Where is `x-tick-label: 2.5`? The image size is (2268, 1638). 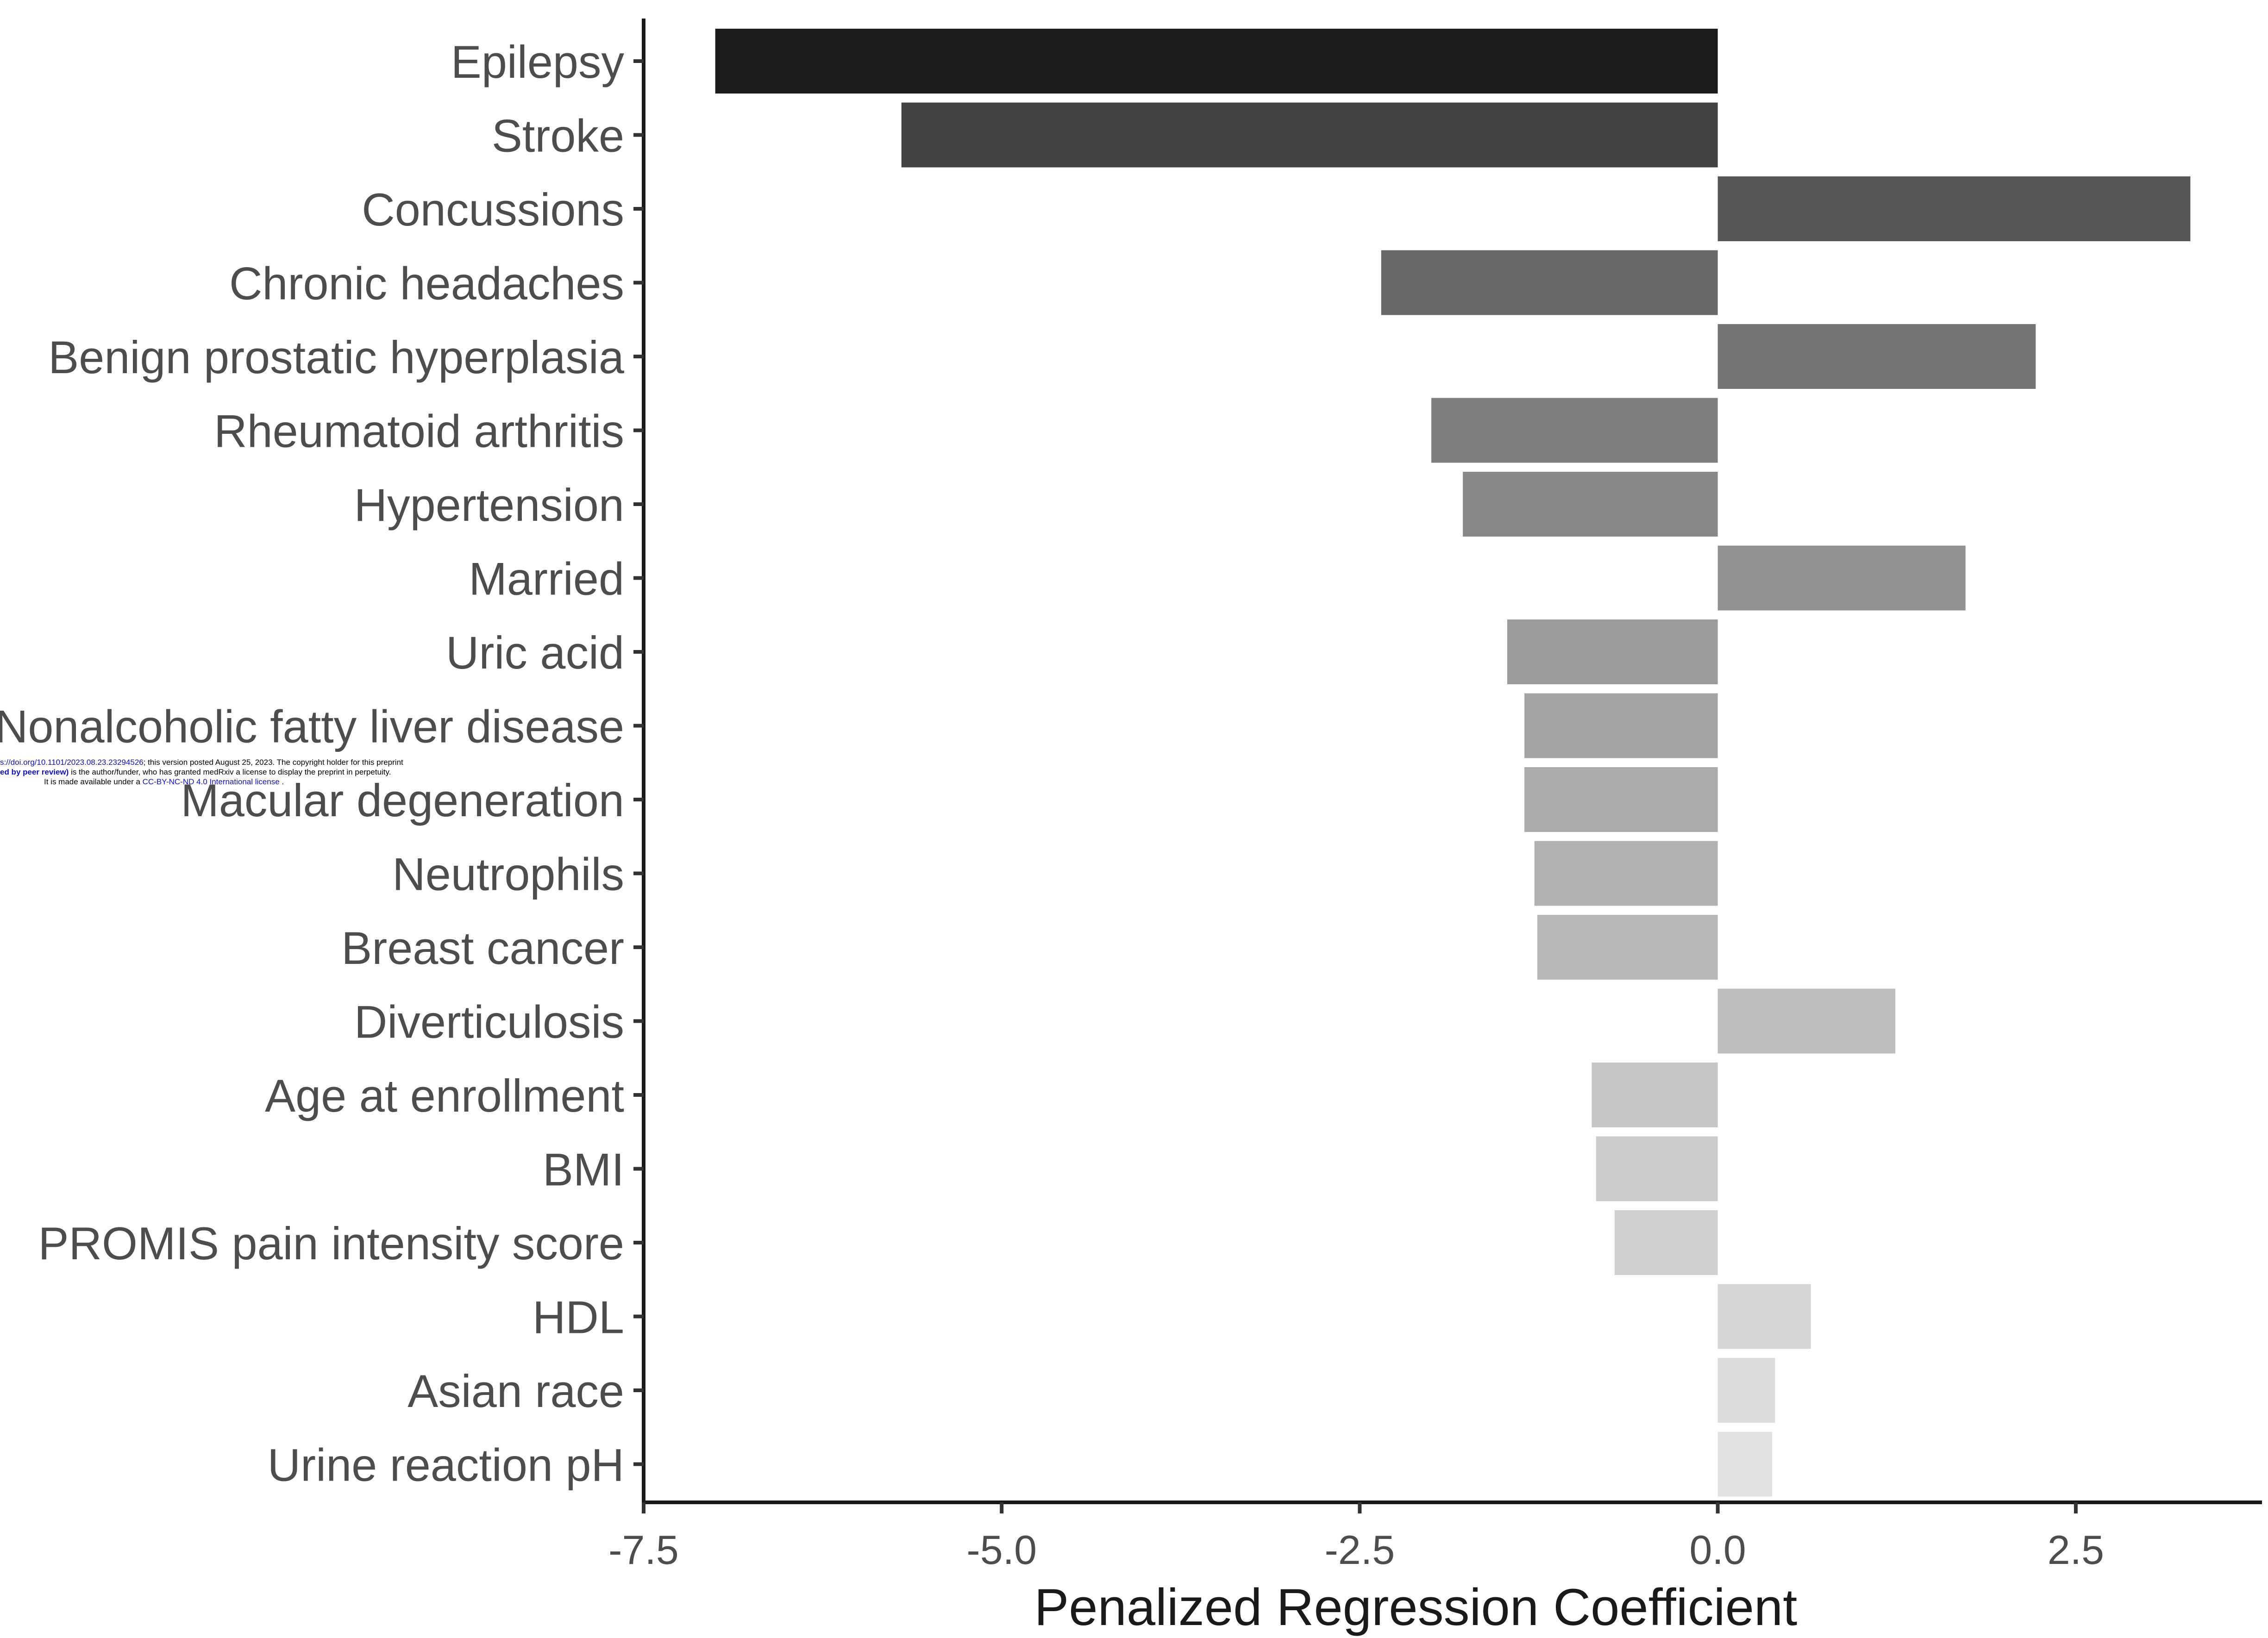 x-tick-label: 2.5 is located at coordinates (2076, 1550).